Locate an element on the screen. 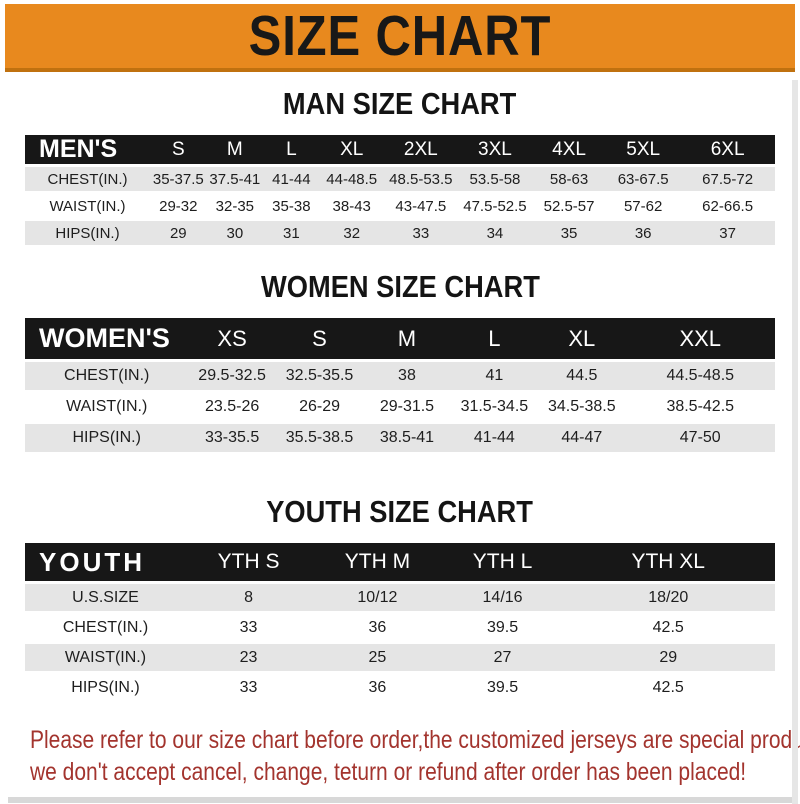 Image resolution: width=800 pixels, height=804 pixels. size-cell: 38.5-42.5 is located at coordinates (700, 407).